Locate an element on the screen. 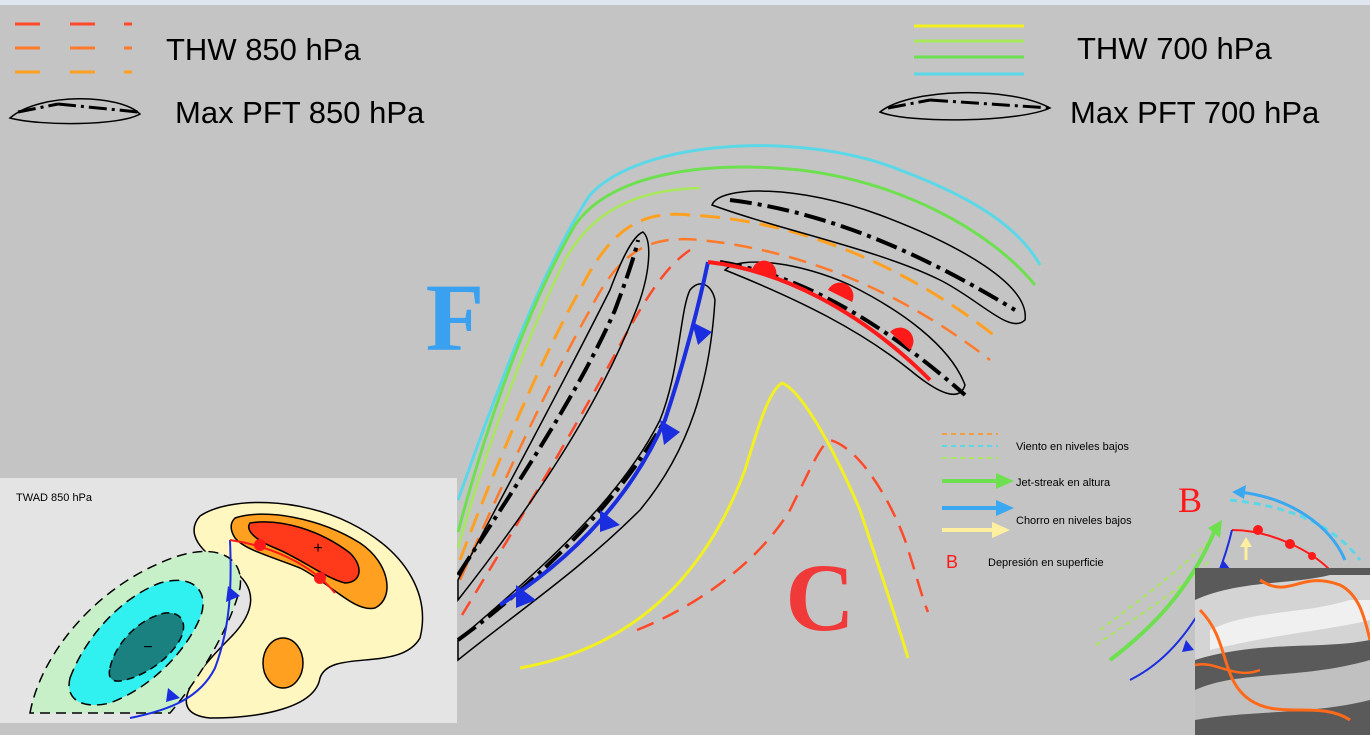 The width and height of the screenshot is (1370, 735). inset-cold-front is located at coordinates (180, 629).